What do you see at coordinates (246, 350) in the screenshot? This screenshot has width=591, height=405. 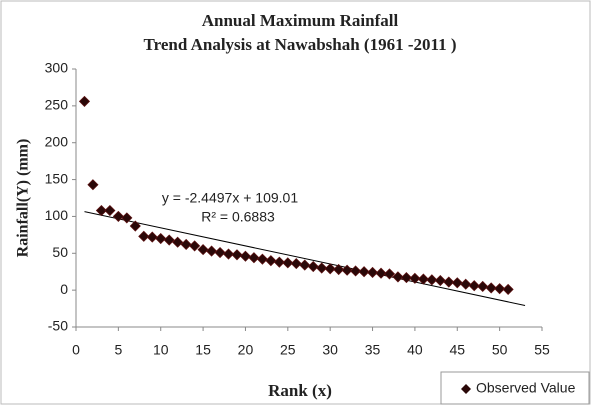 I see `x-tick-label: 20` at bounding box center [246, 350].